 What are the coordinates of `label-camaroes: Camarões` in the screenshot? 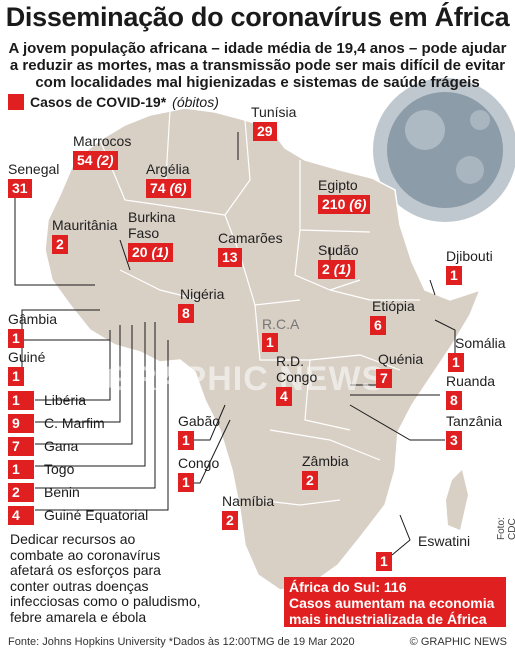 It's located at (250, 238).